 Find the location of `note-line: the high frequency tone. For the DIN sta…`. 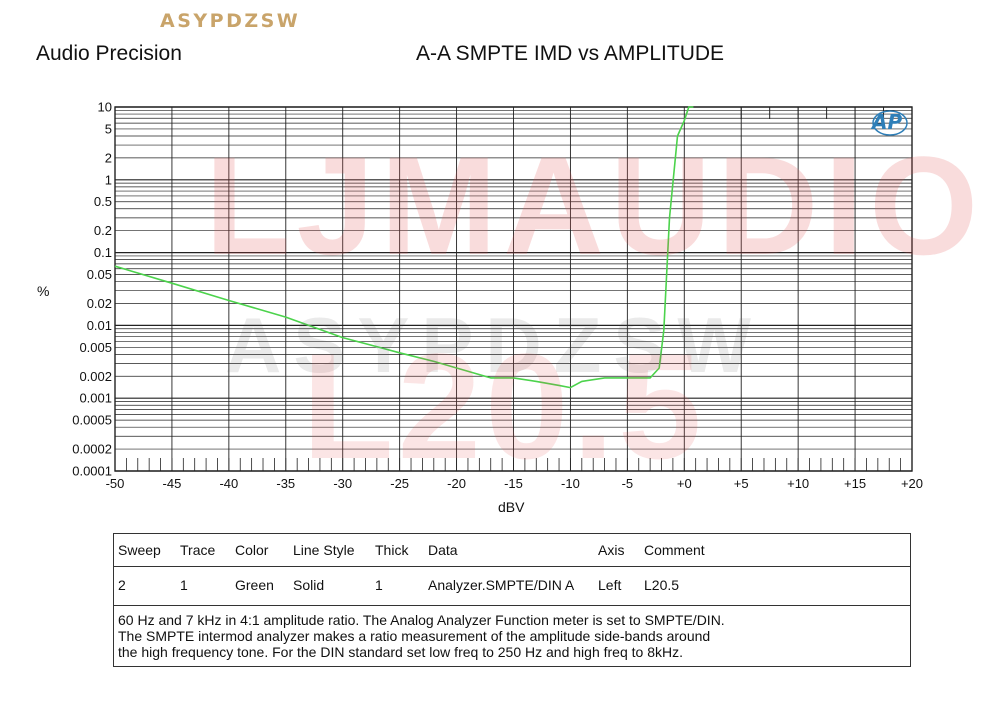

note-line: the high frequency tone. For the DIN sta… is located at coordinates (400, 652).